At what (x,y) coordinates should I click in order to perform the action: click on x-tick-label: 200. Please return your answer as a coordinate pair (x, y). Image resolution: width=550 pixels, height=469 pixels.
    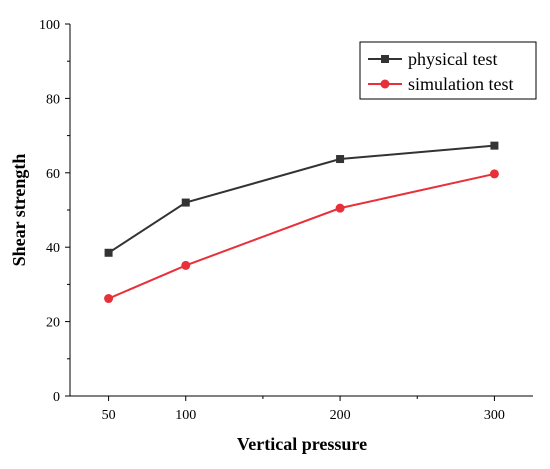
    Looking at the image, I should click on (340, 415).